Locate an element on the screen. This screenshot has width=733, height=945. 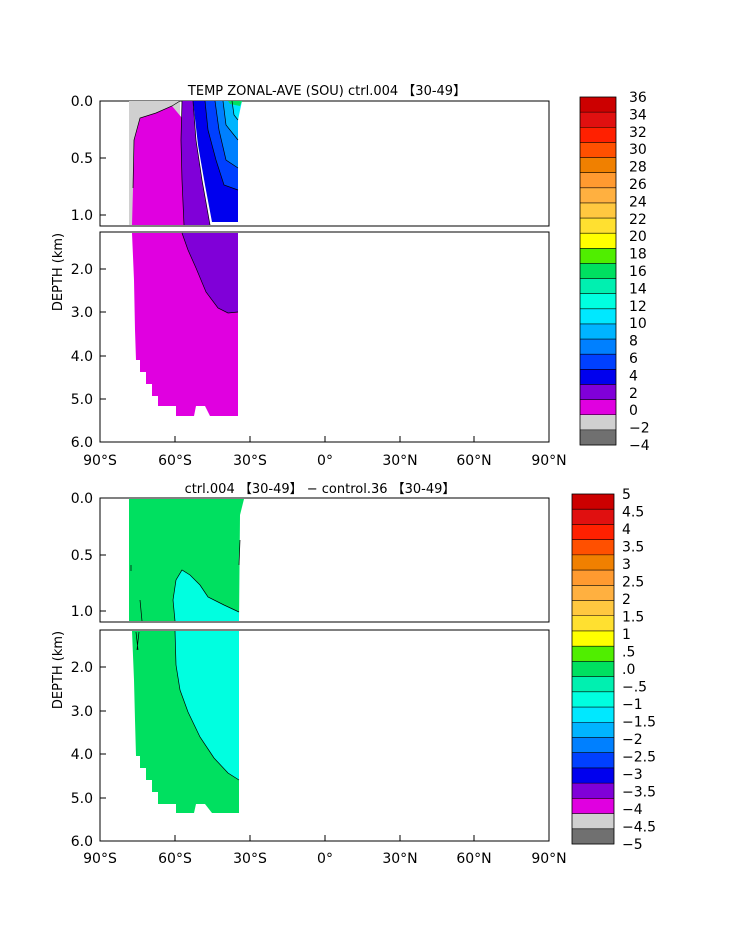
bottom-colorbar-border is located at coordinates (593, 669).